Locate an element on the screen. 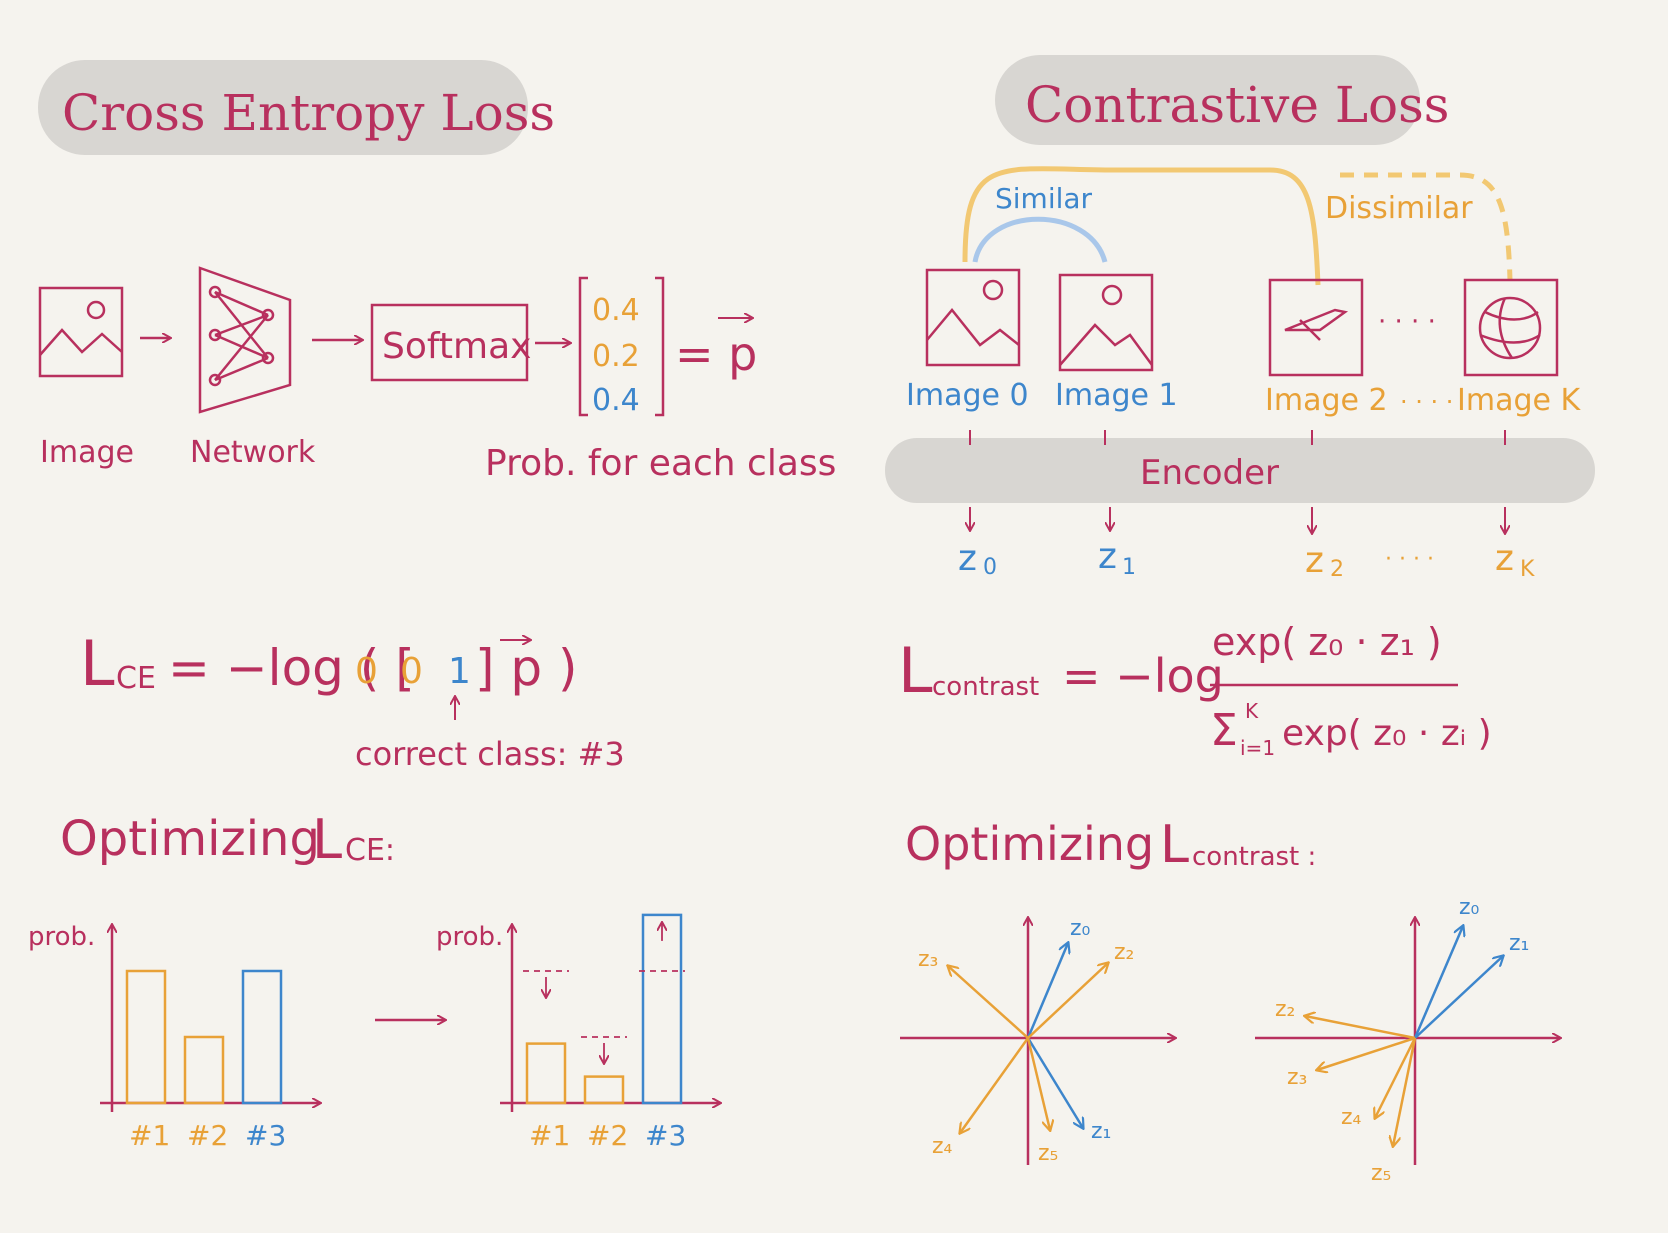  image-label-2: Image 2 is located at coordinates (1326, 400).